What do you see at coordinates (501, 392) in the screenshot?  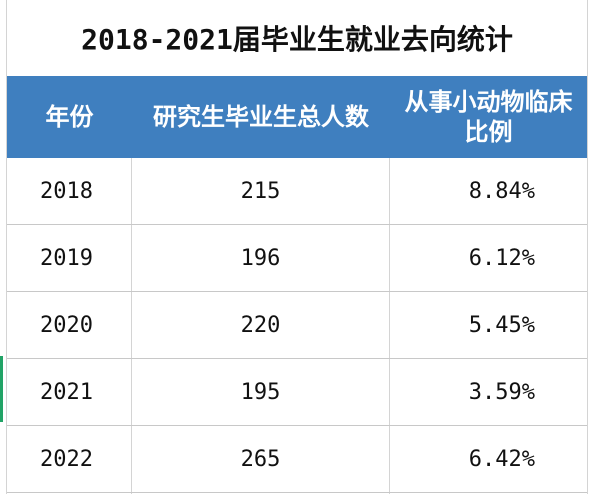 I see `cell-ratio: 3.59%` at bounding box center [501, 392].